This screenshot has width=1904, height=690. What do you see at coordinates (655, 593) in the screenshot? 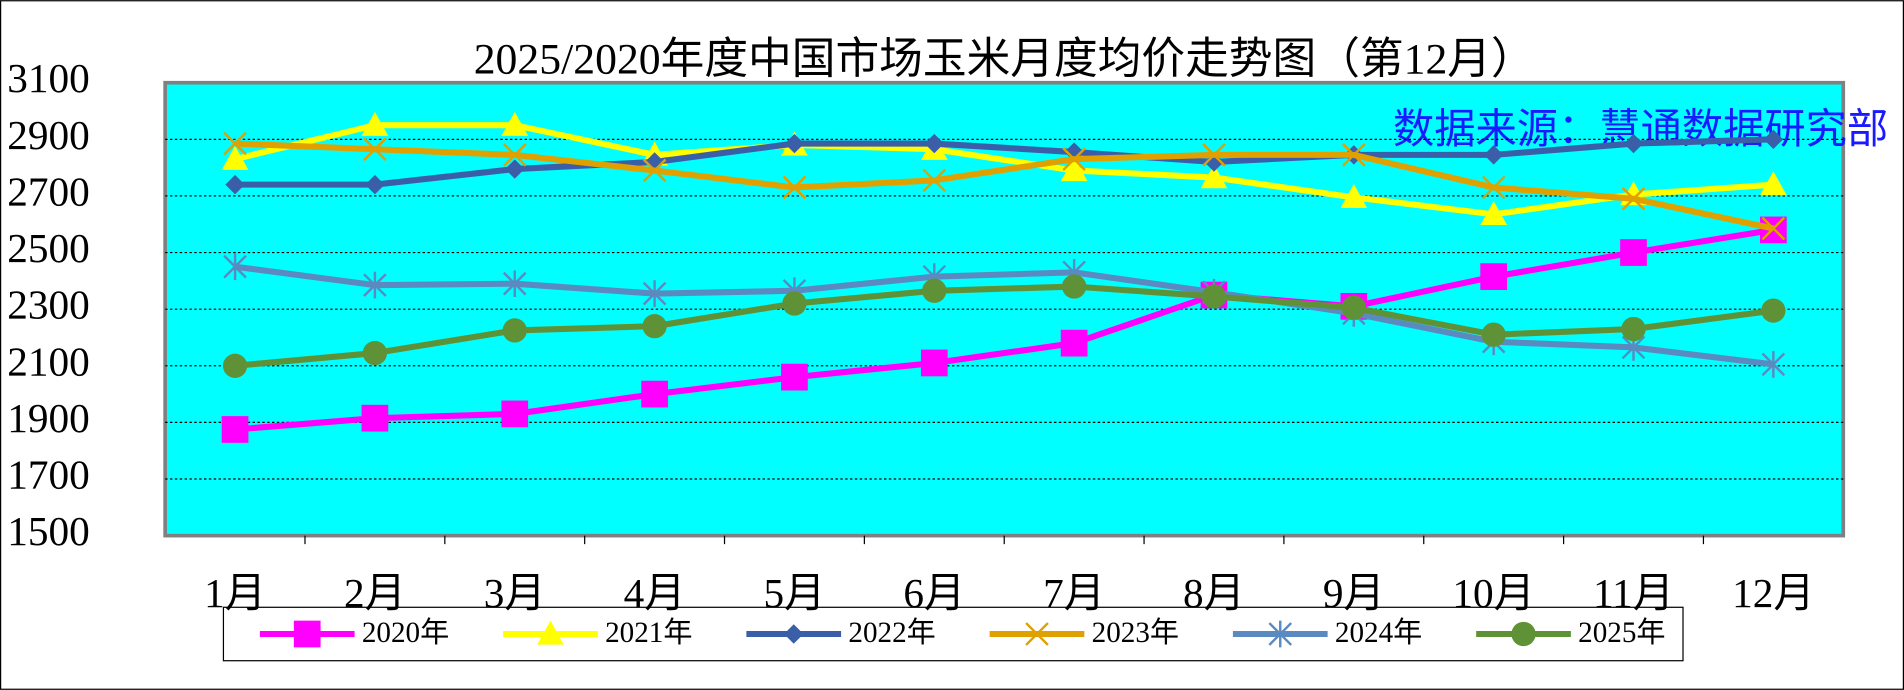
I see `x-tick-label: 4月` at bounding box center [655, 593].